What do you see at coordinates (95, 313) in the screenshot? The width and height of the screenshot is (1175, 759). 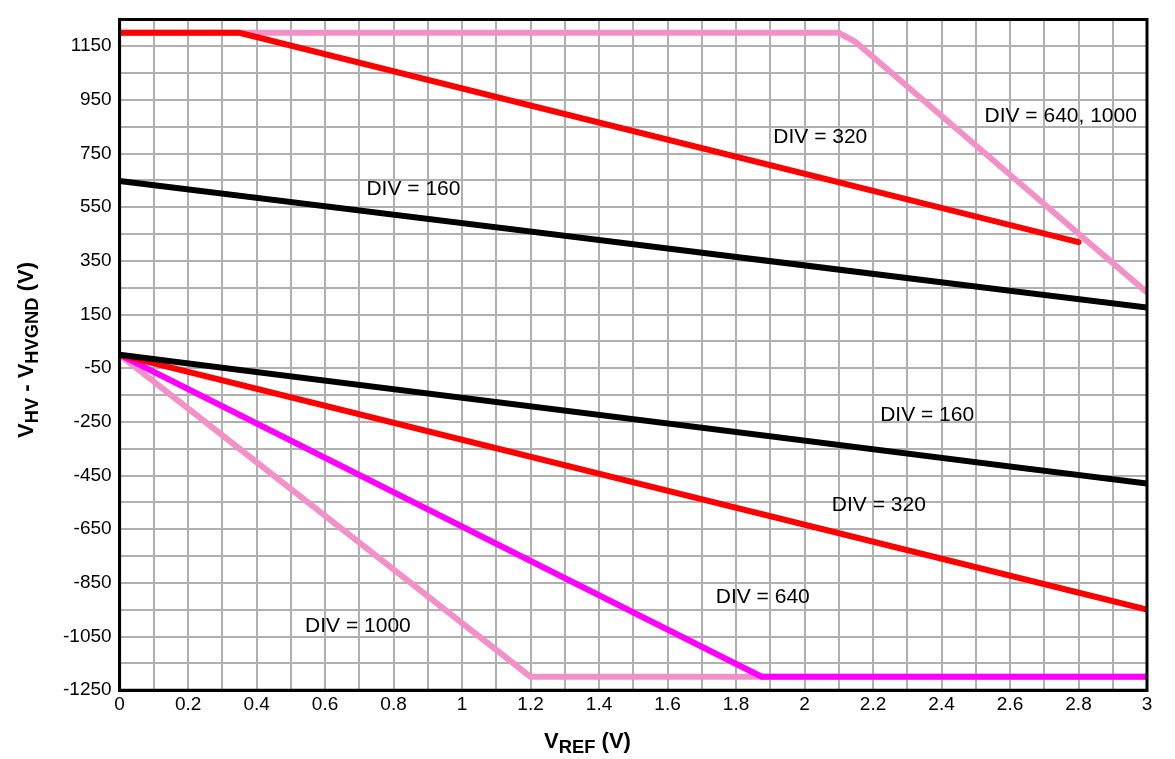 I see `y-tick-label: 150` at bounding box center [95, 313].